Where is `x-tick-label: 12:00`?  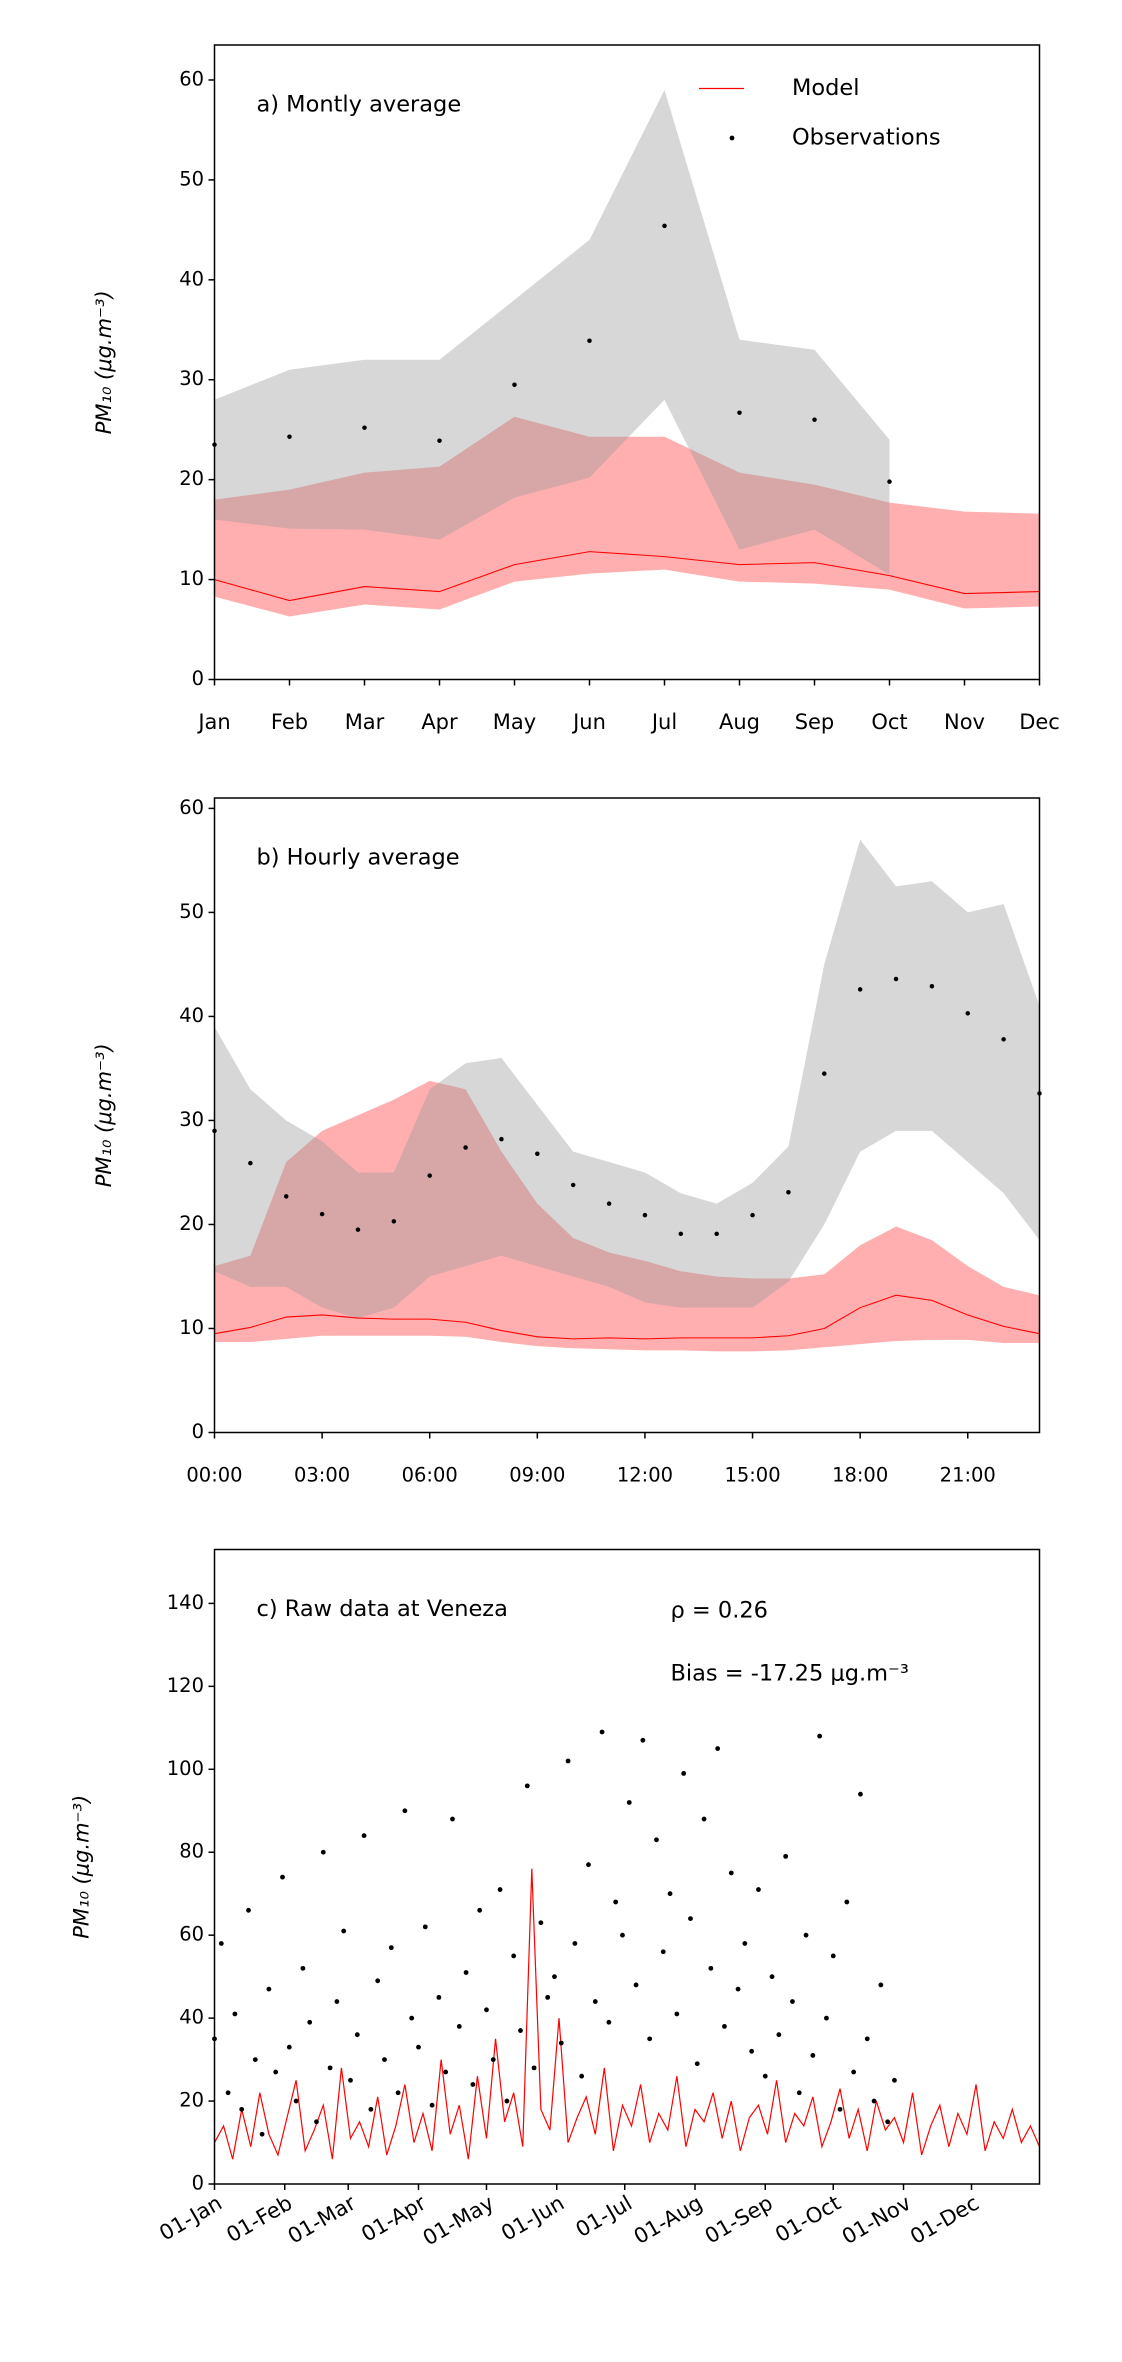 x-tick-label: 12:00 is located at coordinates (645, 1474).